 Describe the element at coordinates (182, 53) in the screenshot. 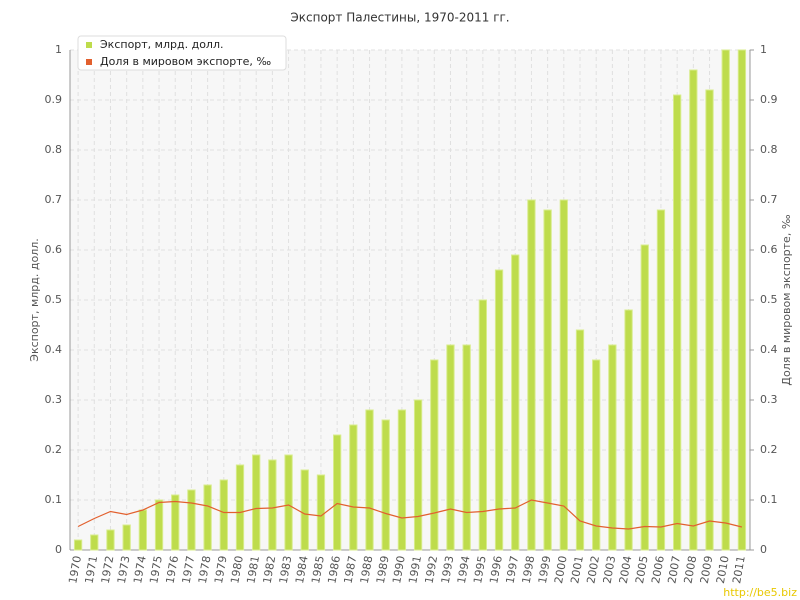

I see `legend-box` at that location.